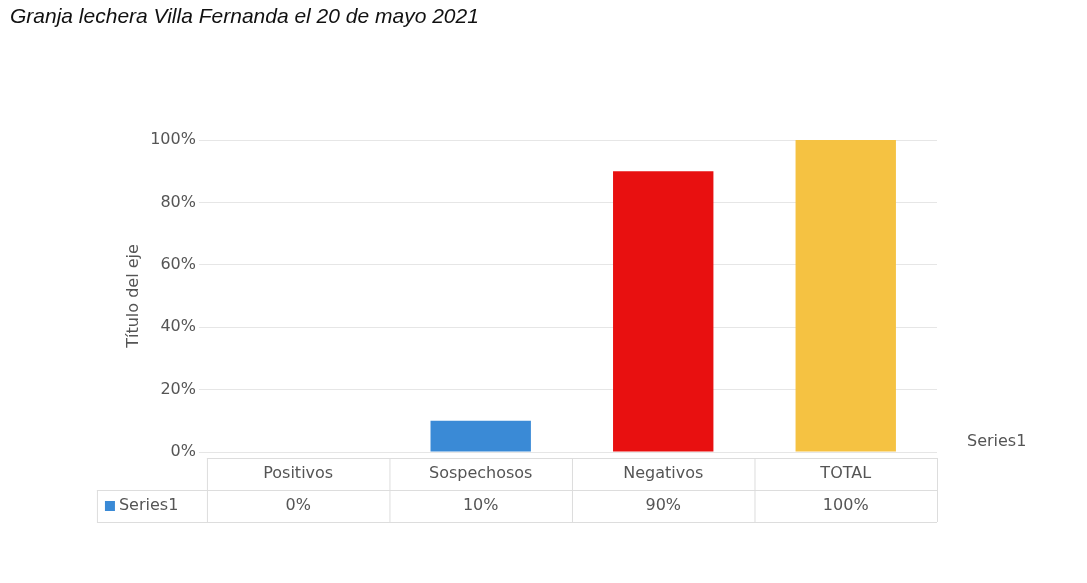 This screenshot has width=1087, height=583. What do you see at coordinates (183, 451) in the screenshot?
I see `y-tick-label: 0%` at bounding box center [183, 451].